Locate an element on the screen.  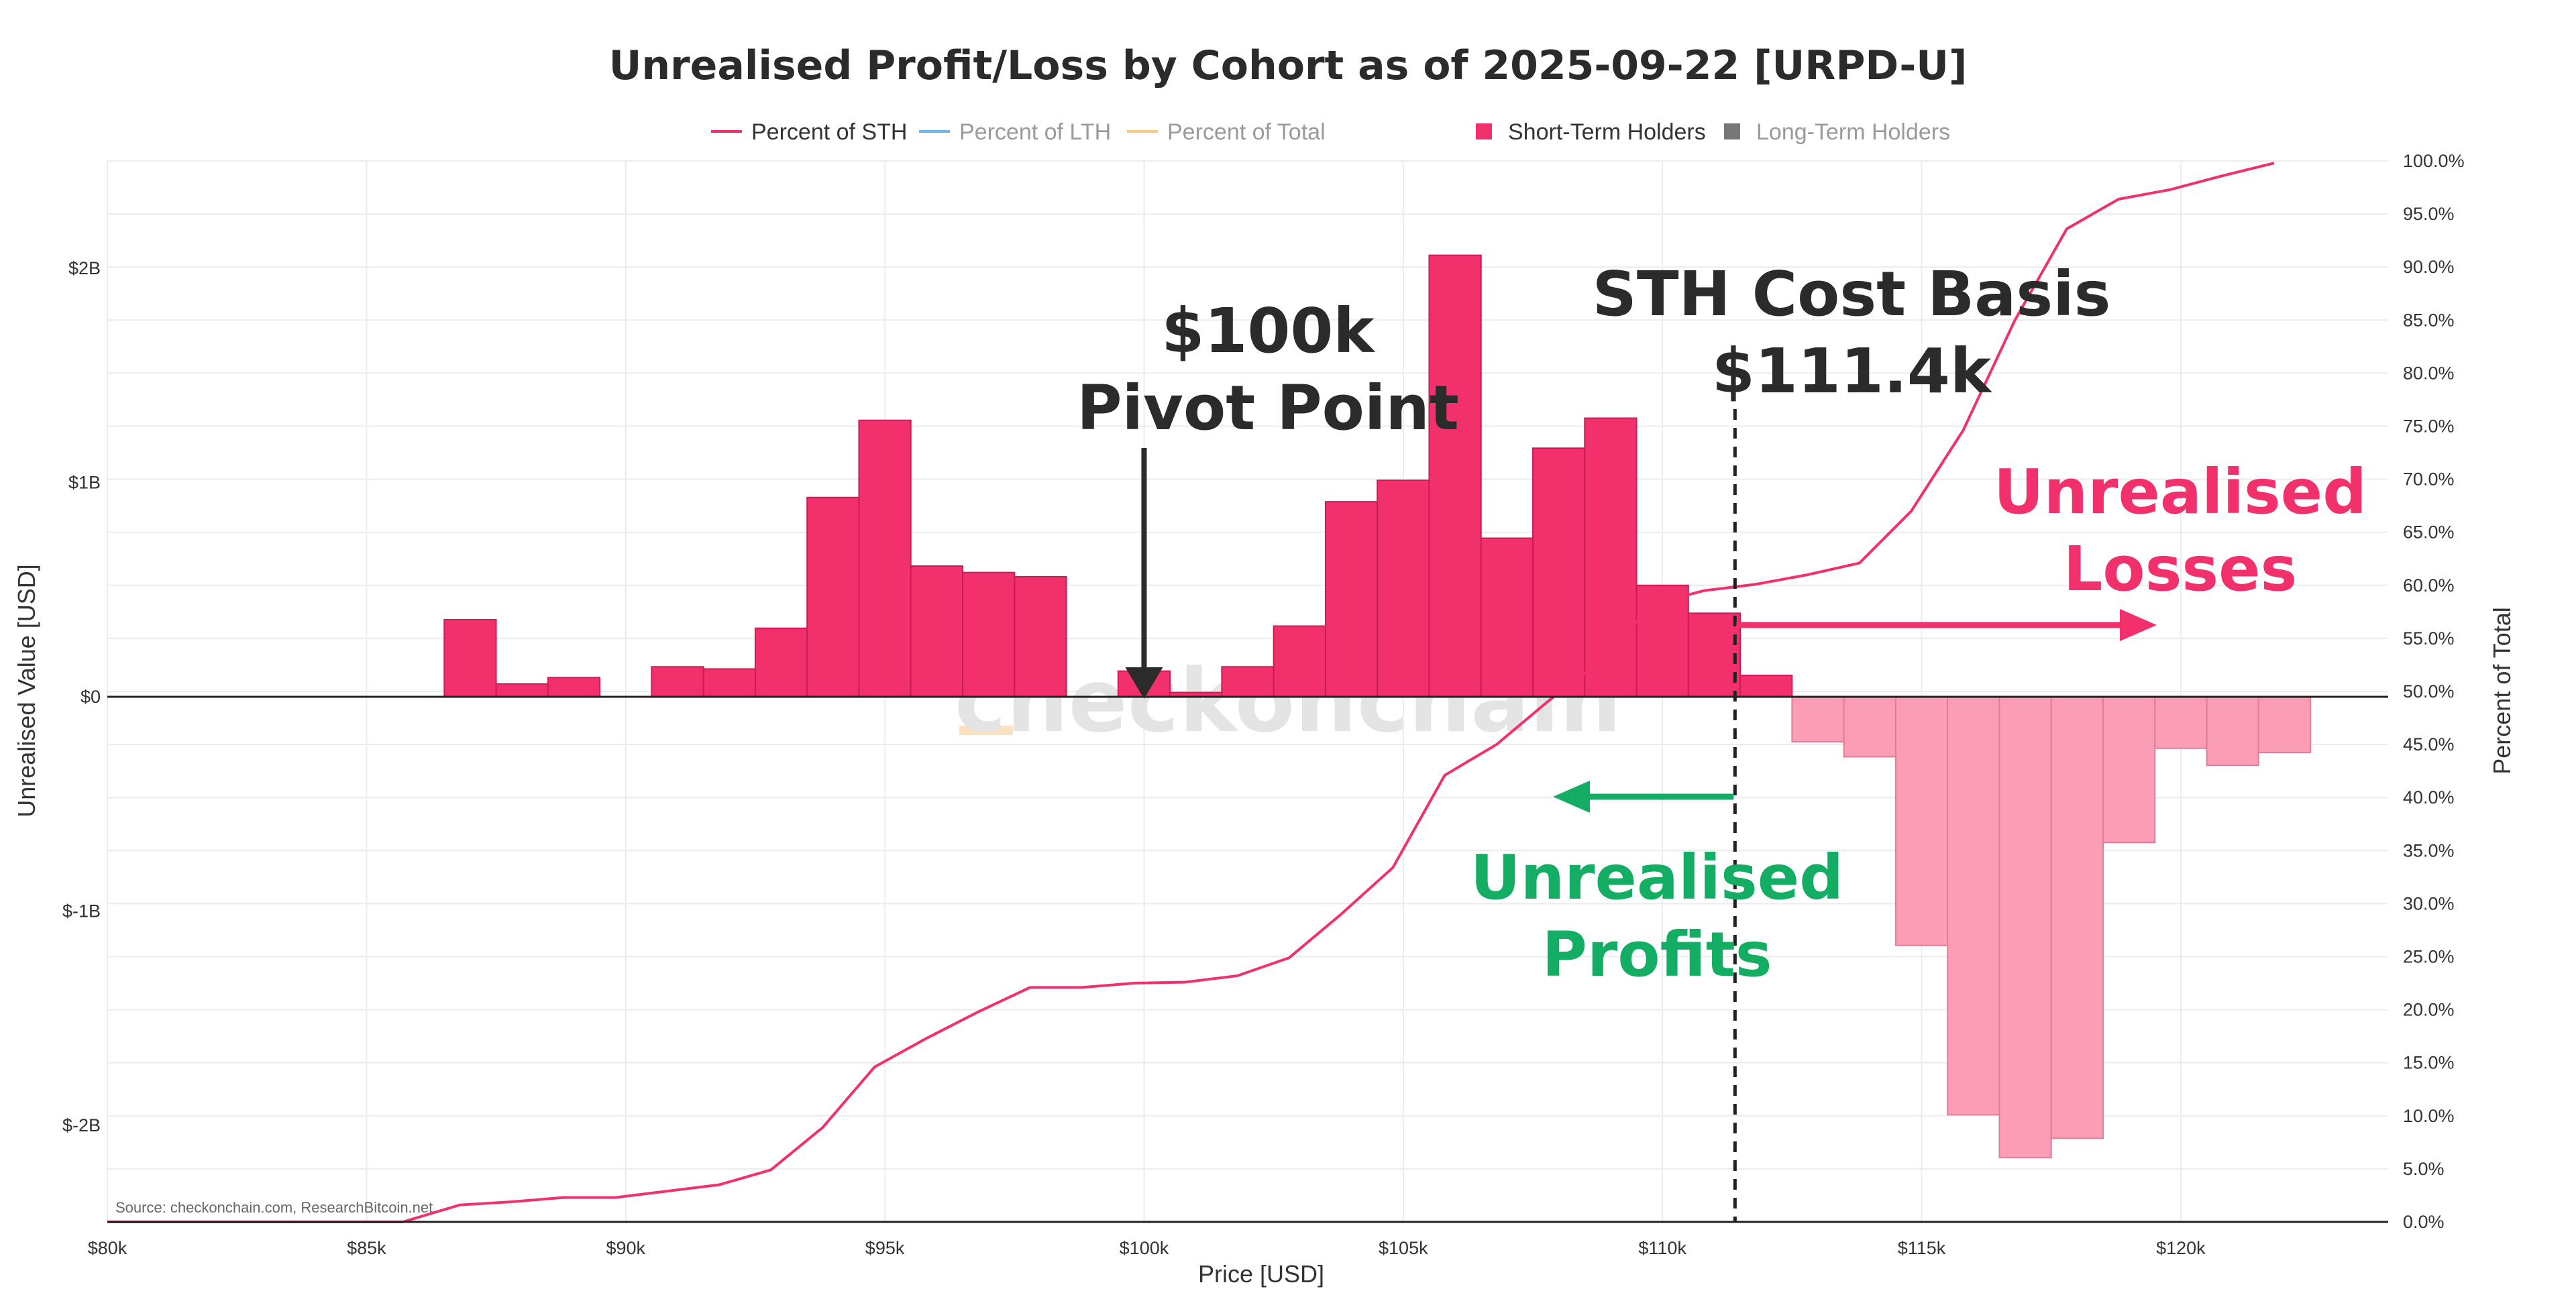
unrealised-losses-line1: Unrealised is located at coordinates (2180, 492).